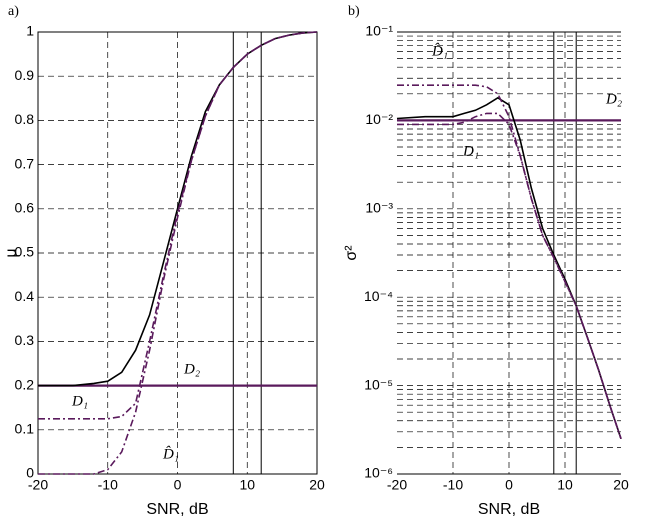 The height and width of the screenshot is (523, 645). I want to click on panel-label: b), so click(354, 11).